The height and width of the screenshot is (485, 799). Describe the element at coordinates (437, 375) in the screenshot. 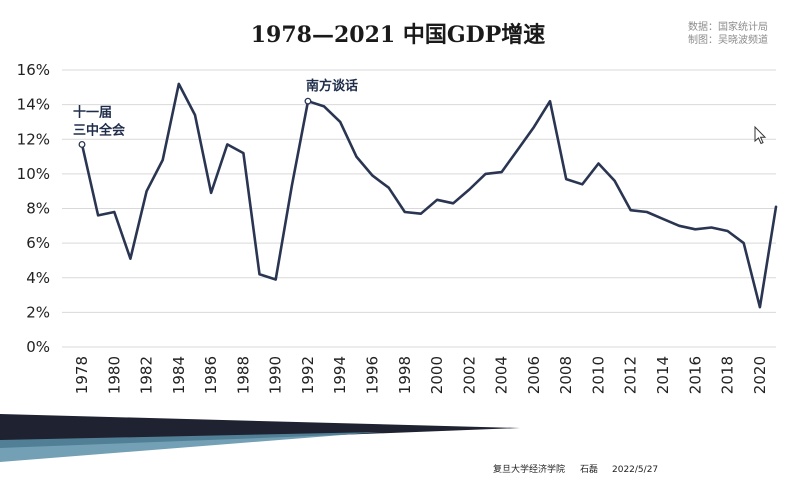

I see `x-tick-label: 2000` at that location.